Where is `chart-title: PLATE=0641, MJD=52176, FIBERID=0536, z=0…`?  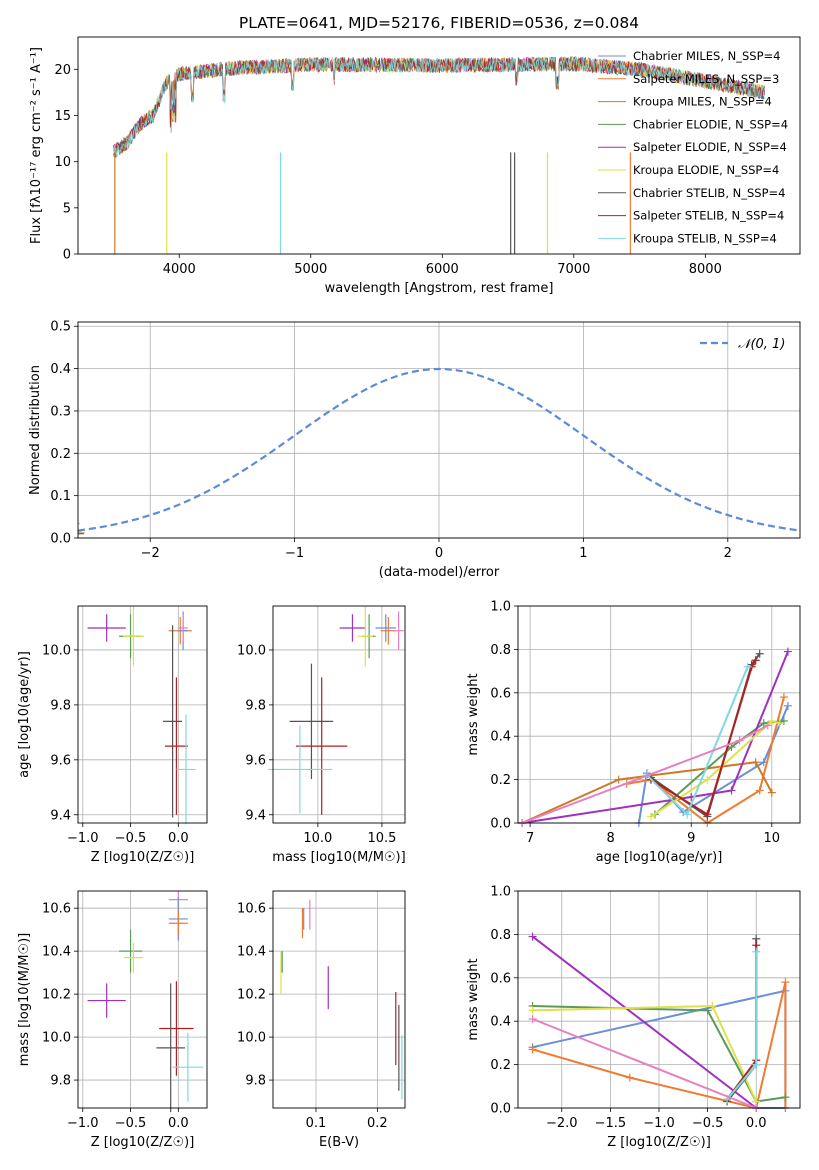 chart-title: PLATE=0641, MJD=52176, FIBERID=0536, z=0… is located at coordinates (439, 23).